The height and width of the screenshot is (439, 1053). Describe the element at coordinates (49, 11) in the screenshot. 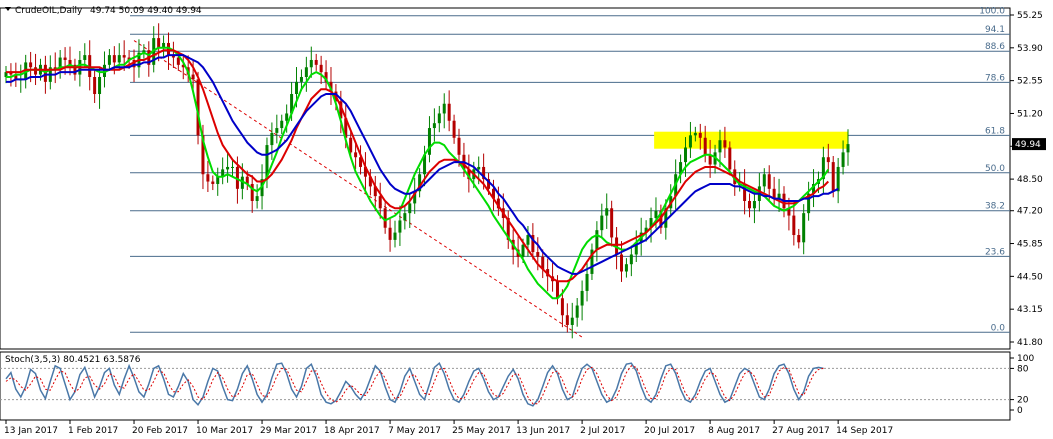

I see `symbol-label: CrudeOIL,Daily` at that location.